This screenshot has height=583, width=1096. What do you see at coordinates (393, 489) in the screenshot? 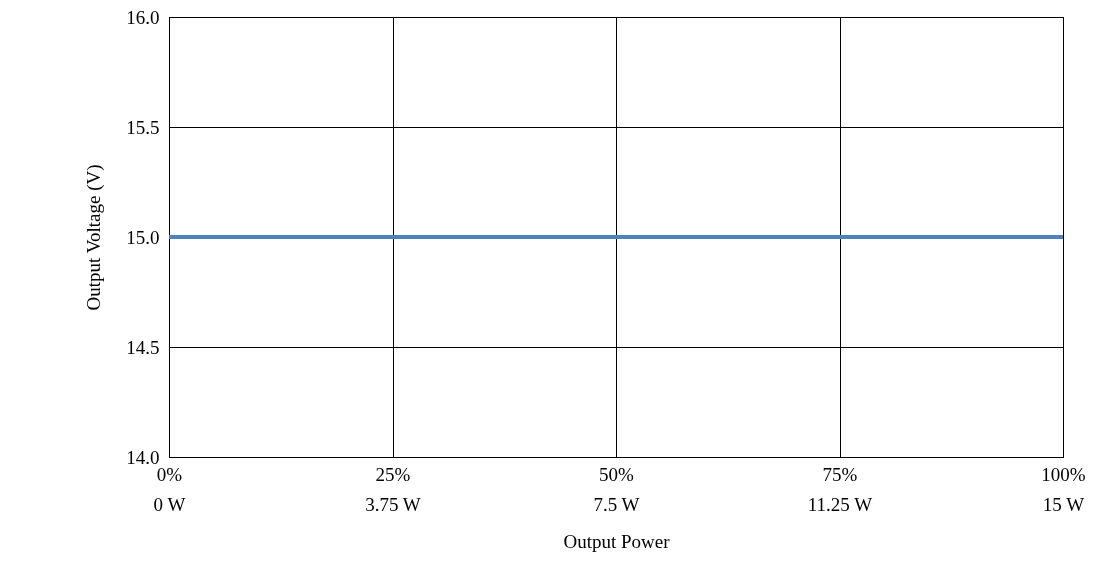
I see `x-tick-label: 25% 3.75 W` at bounding box center [393, 489].